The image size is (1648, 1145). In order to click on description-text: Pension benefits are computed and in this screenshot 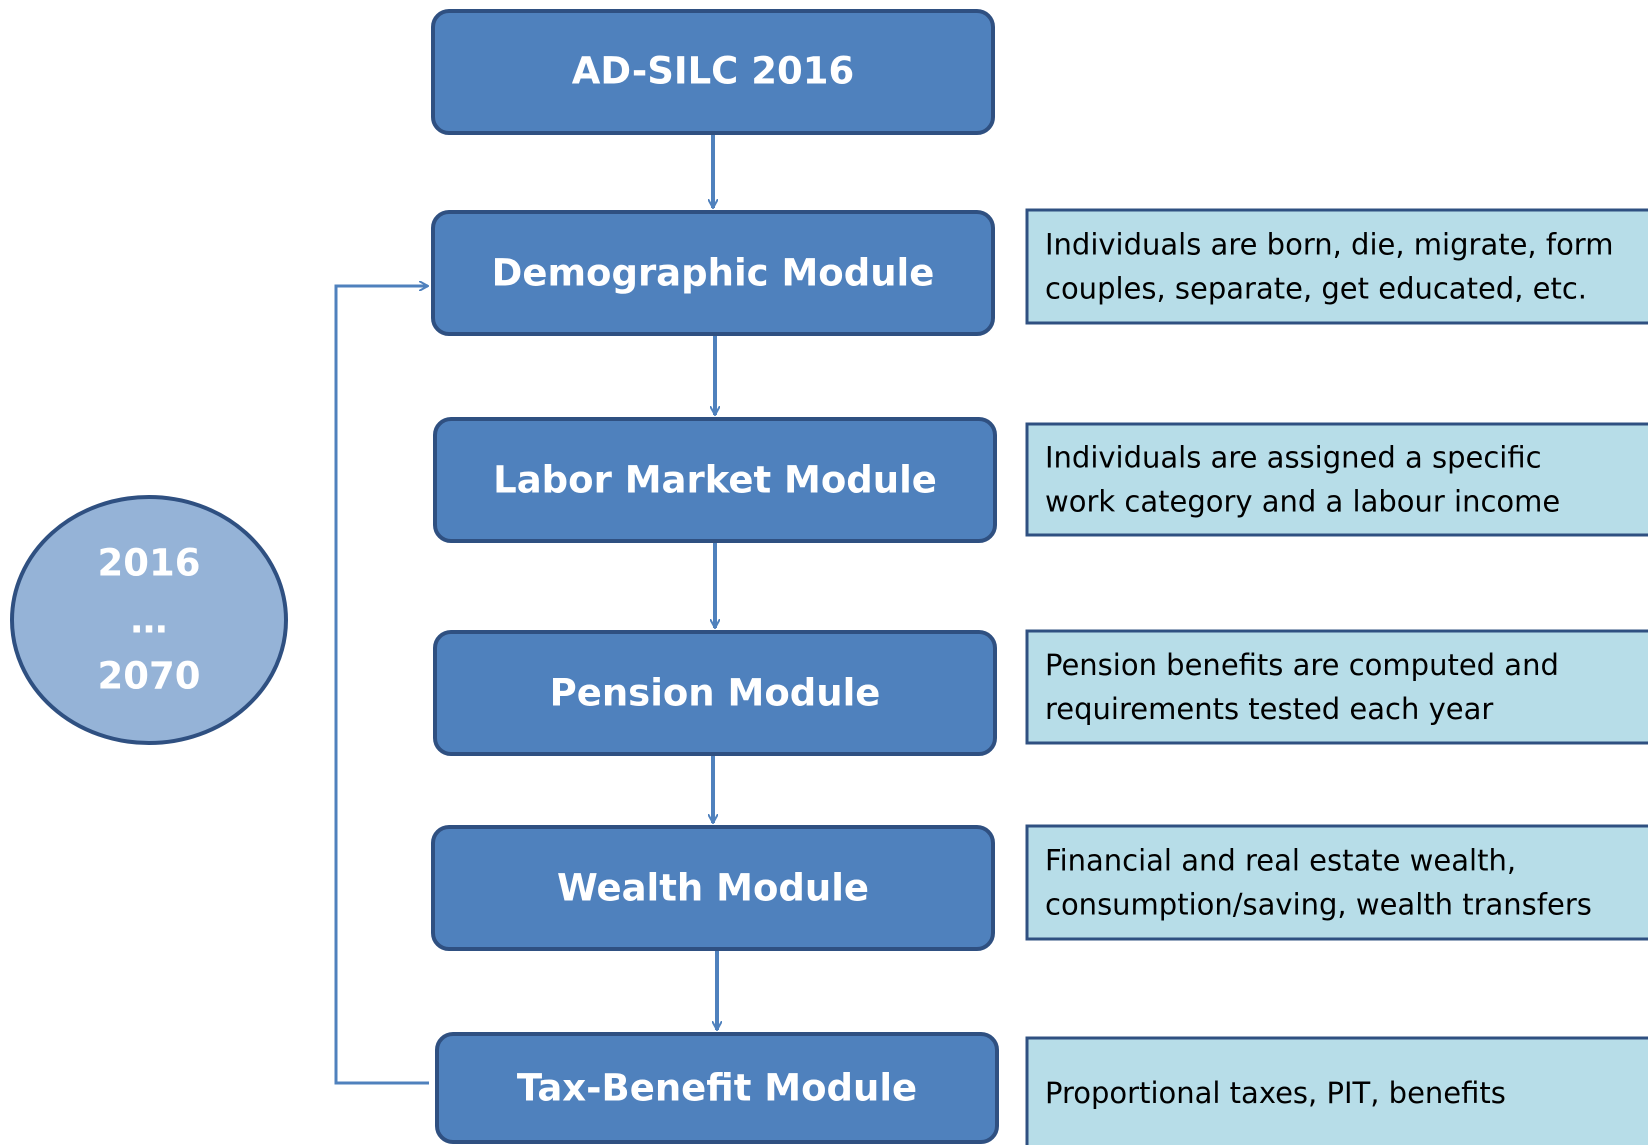, I will do `click(1302, 665)`.